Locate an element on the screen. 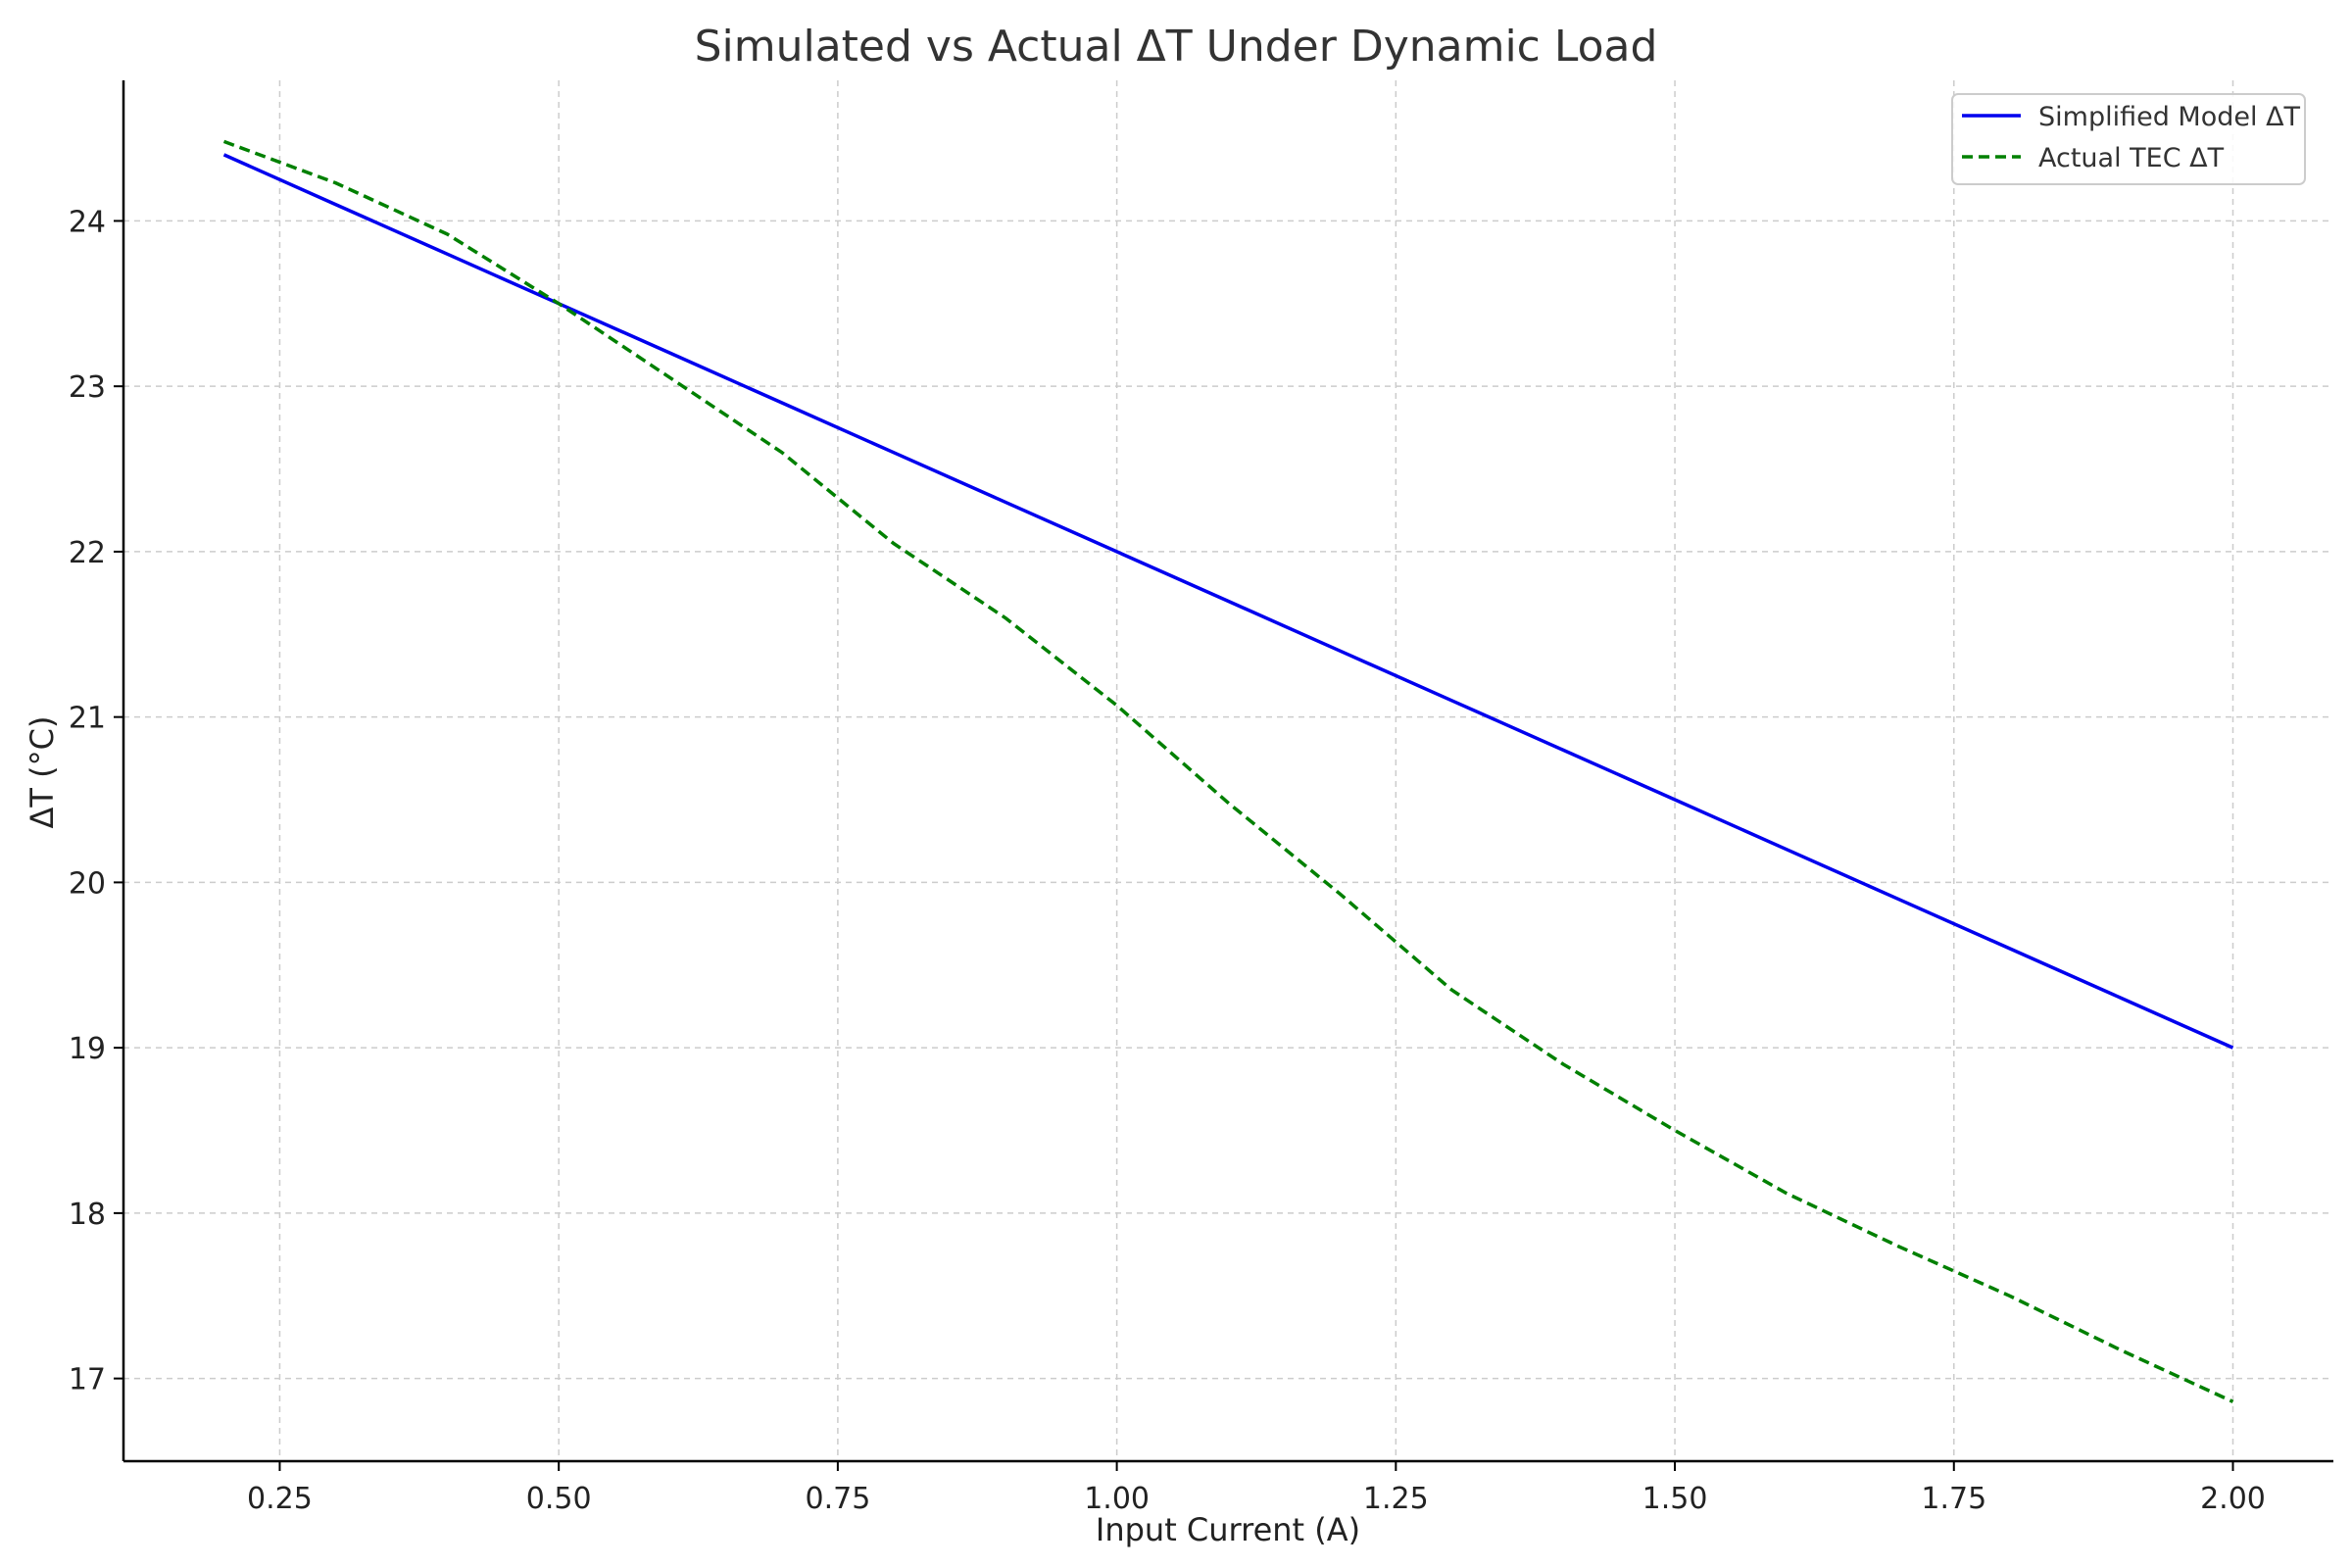 This screenshot has height=1568, width=2352. y-tick-label: 23 is located at coordinates (87, 387).